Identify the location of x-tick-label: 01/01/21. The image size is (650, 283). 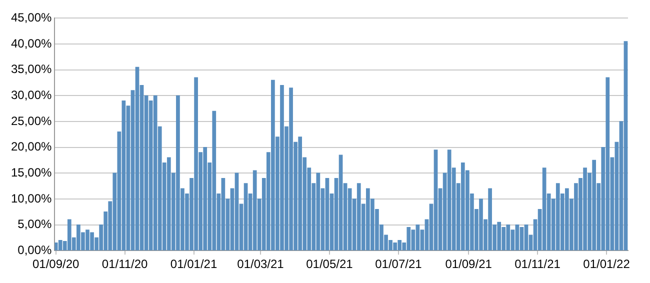
(194, 264).